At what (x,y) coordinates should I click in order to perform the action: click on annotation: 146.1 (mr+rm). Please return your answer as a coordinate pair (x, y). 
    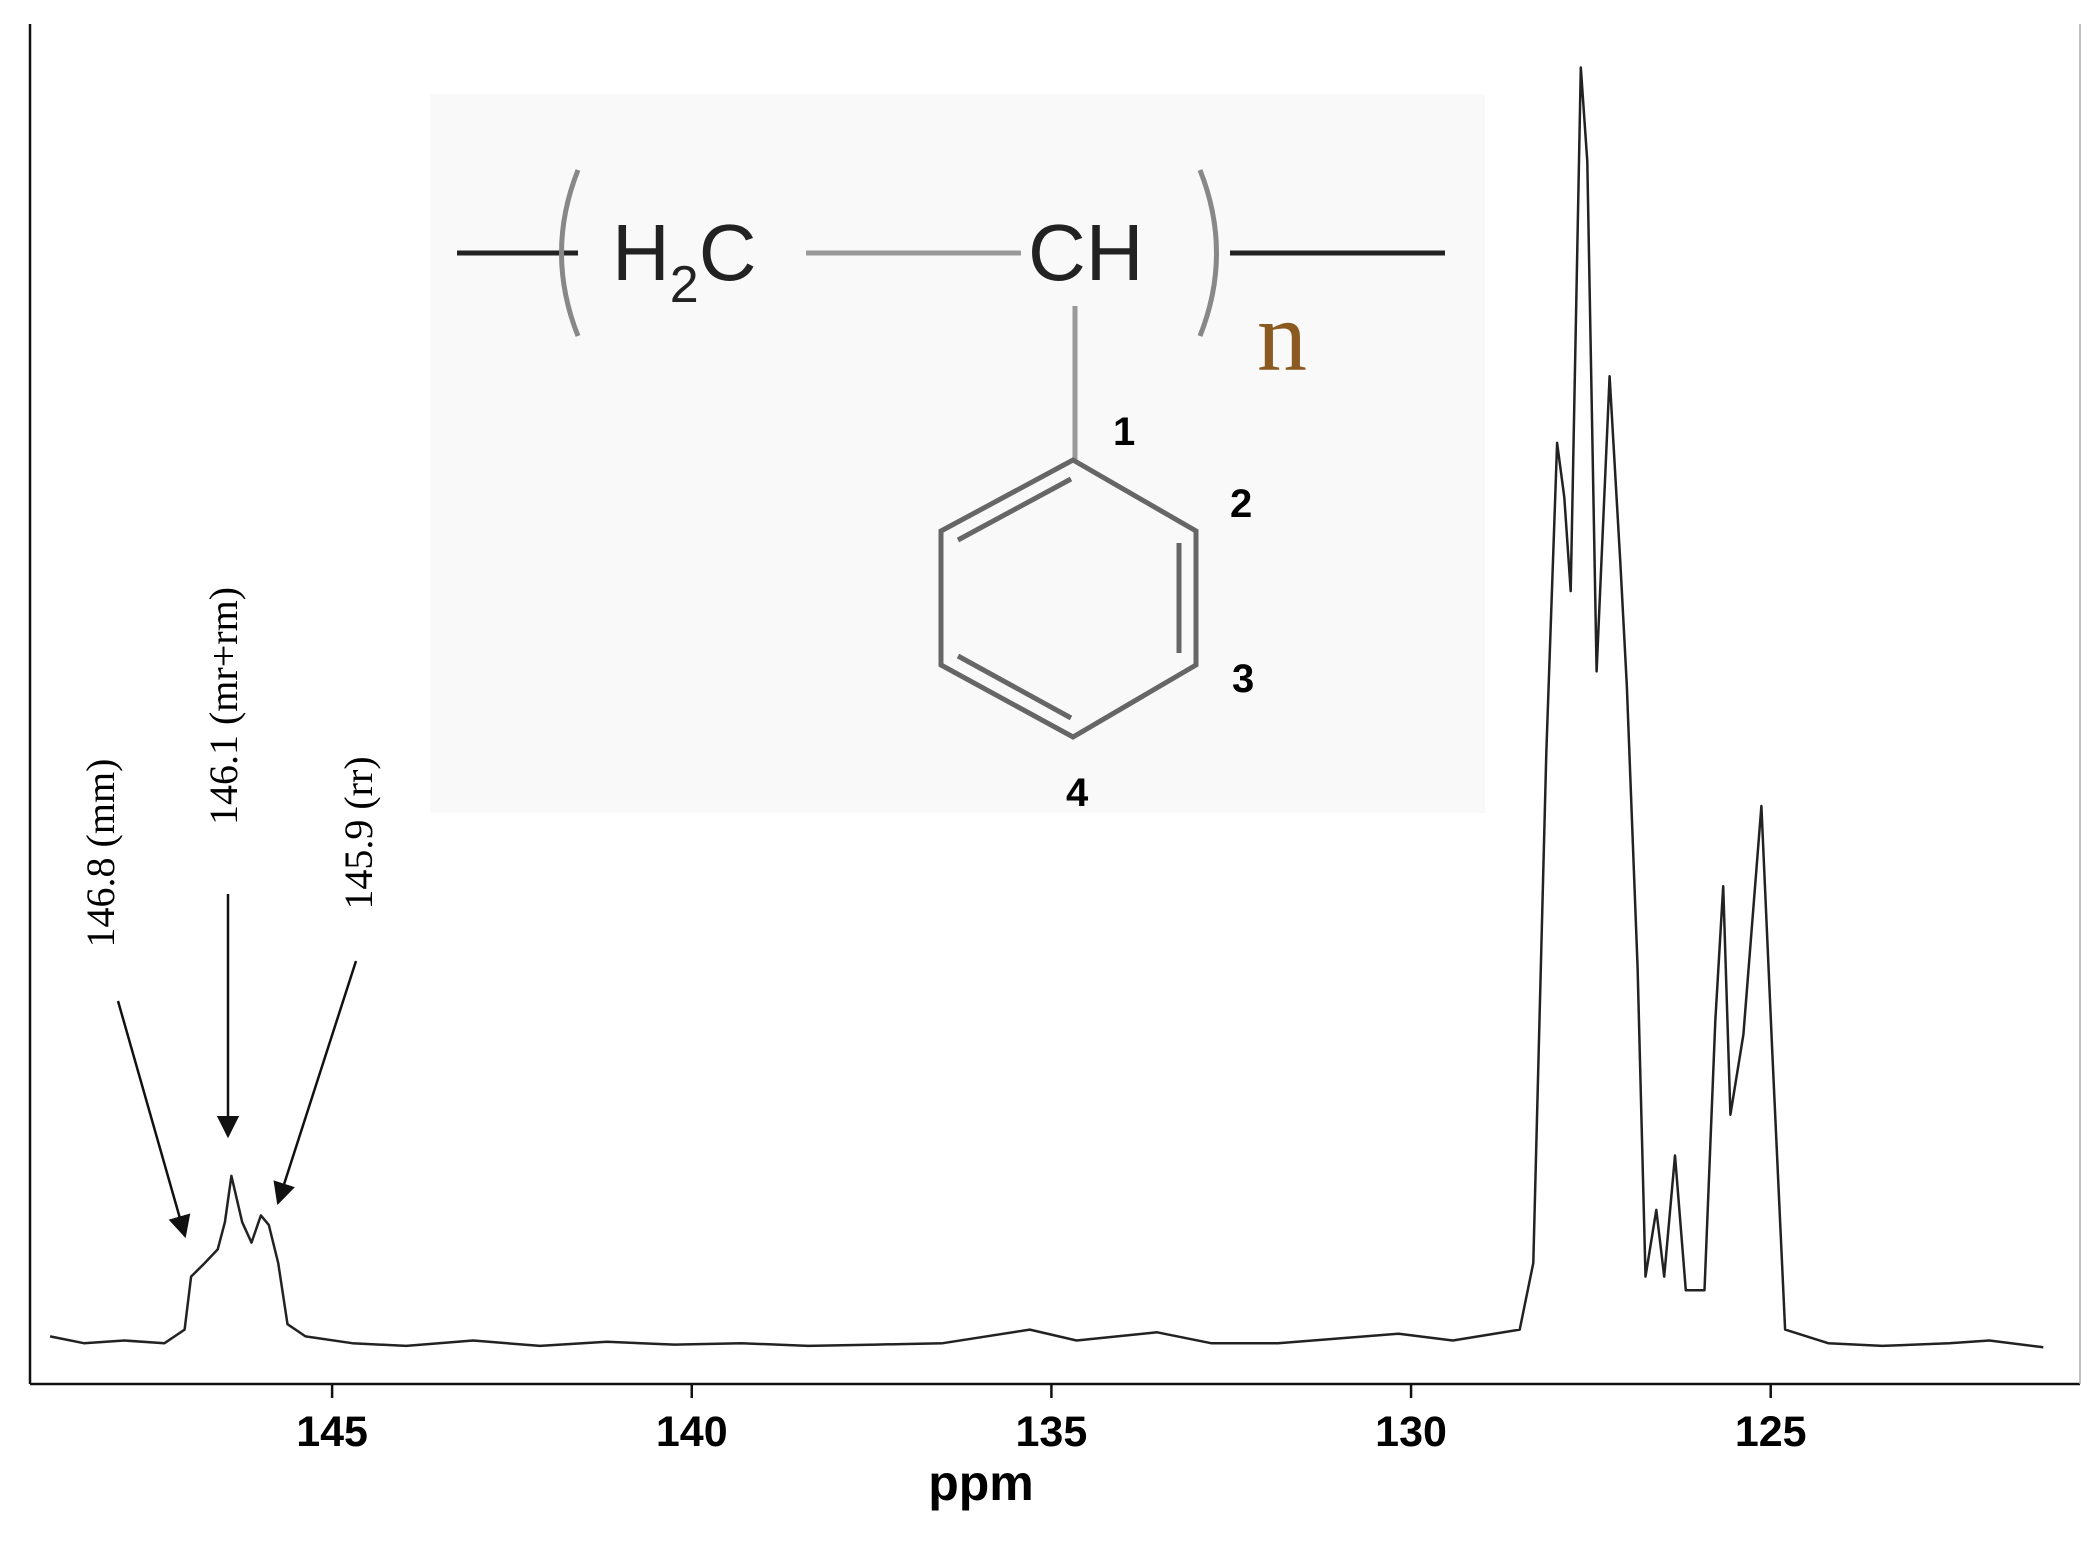
    Looking at the image, I should click on (223, 706).